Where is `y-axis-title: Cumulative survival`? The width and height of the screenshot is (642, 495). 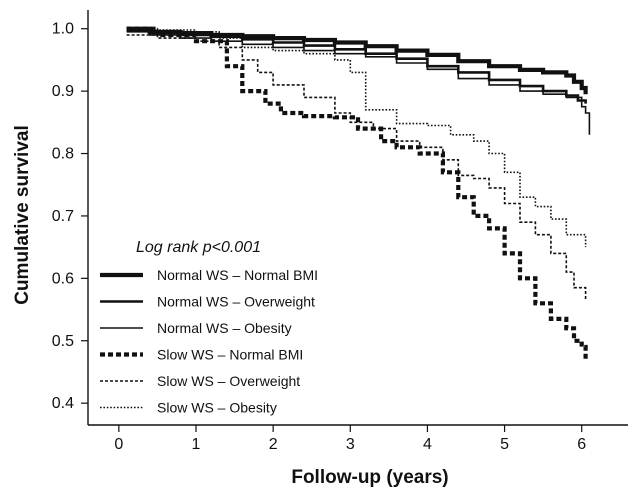
y-axis-title: Cumulative survival is located at coordinates (22, 215).